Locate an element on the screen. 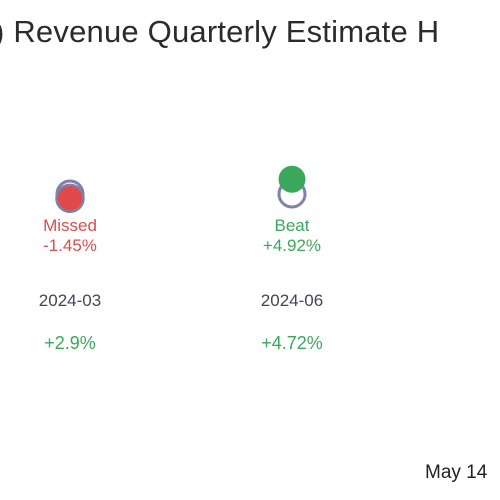  status-label: Beat is located at coordinates (292, 225).